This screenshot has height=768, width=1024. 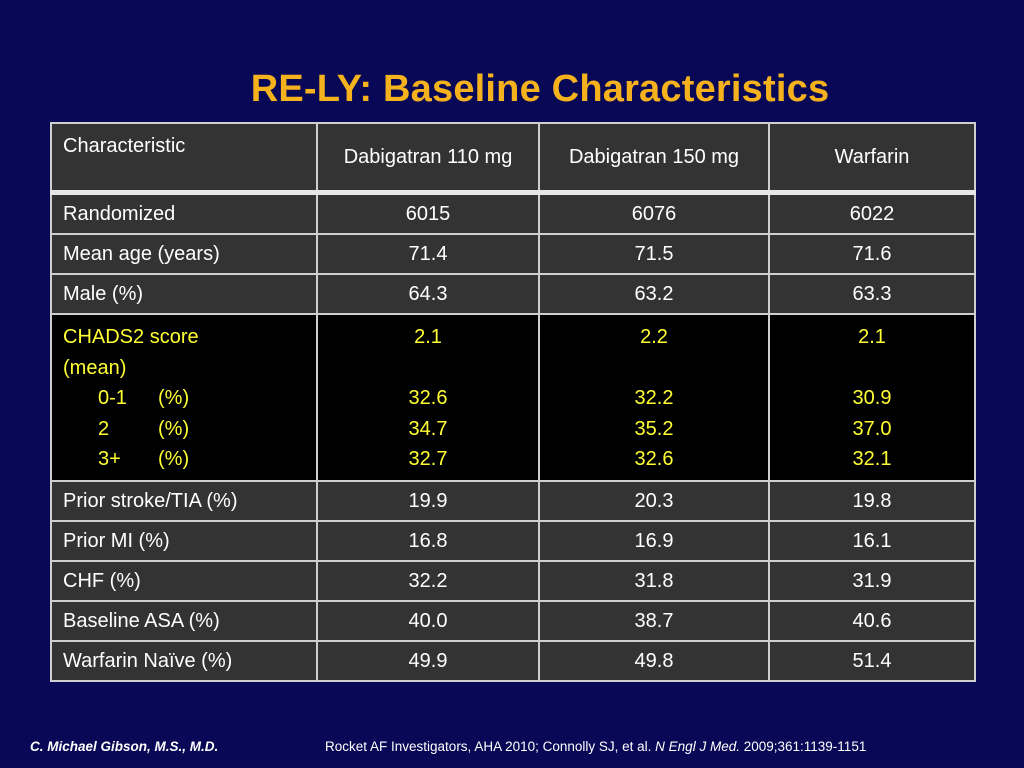 What do you see at coordinates (872, 621) in the screenshot?
I see `value-warfarin: 40.6` at bounding box center [872, 621].